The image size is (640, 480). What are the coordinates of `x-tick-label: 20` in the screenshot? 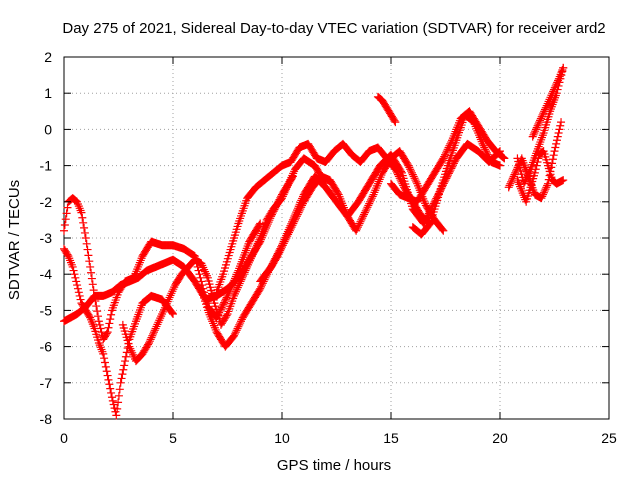 It's located at (500, 438).